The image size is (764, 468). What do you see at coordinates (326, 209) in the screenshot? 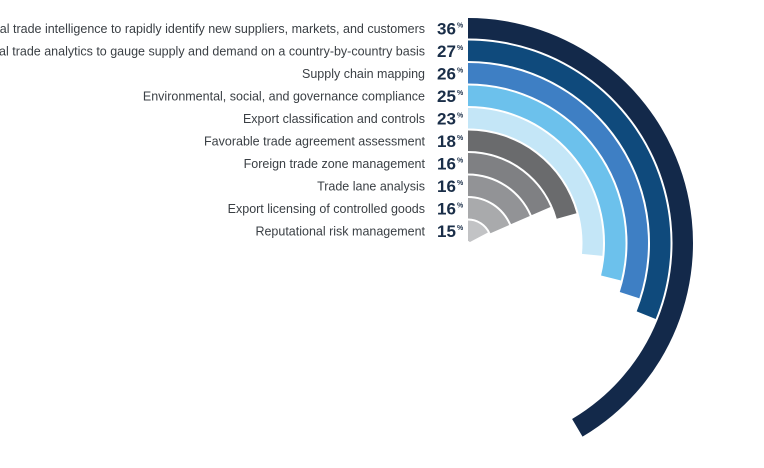
I see `category-label: Export licensing of controlled goods` at bounding box center [326, 209].